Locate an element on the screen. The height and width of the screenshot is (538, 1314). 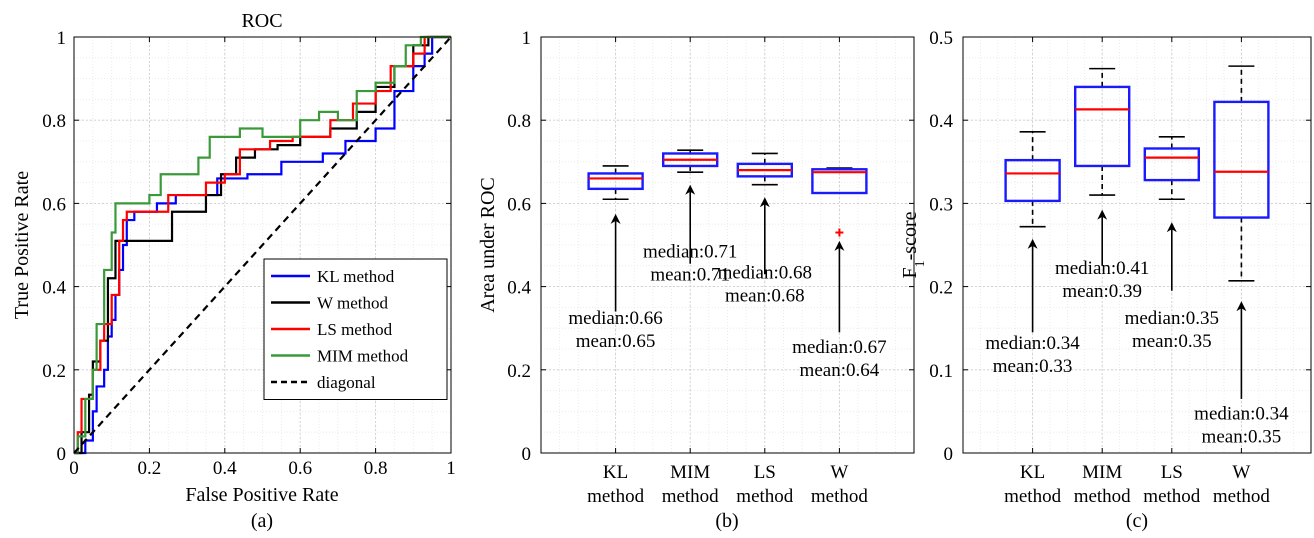
auc-x-tick-label-line1: KL is located at coordinates (615, 472).